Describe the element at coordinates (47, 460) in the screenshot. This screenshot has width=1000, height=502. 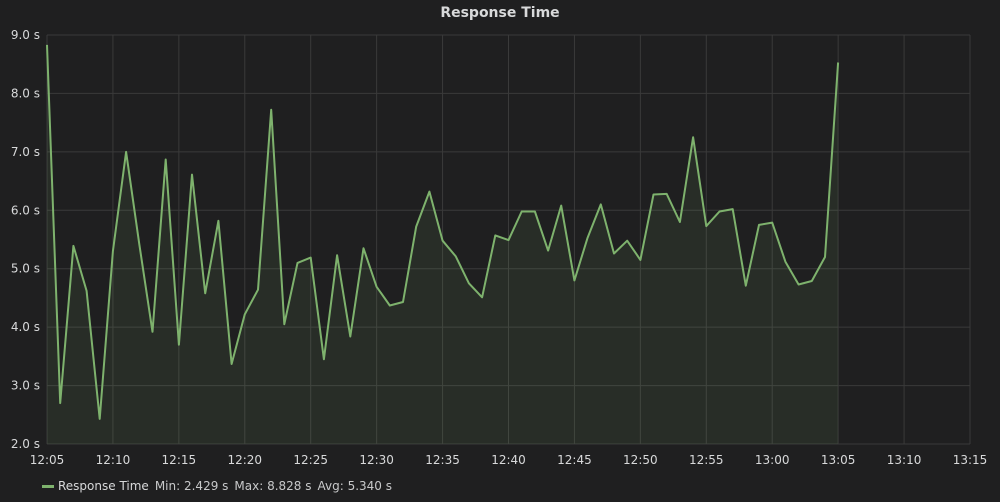
I see `x-tick-label: 12:05` at that location.